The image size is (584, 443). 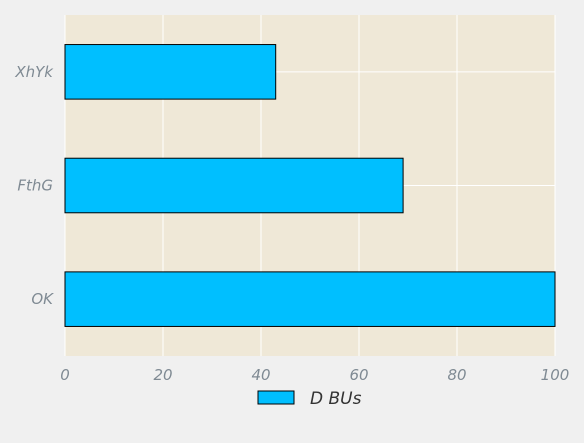 I want to click on x-tick-label: 100, so click(x=555, y=375).